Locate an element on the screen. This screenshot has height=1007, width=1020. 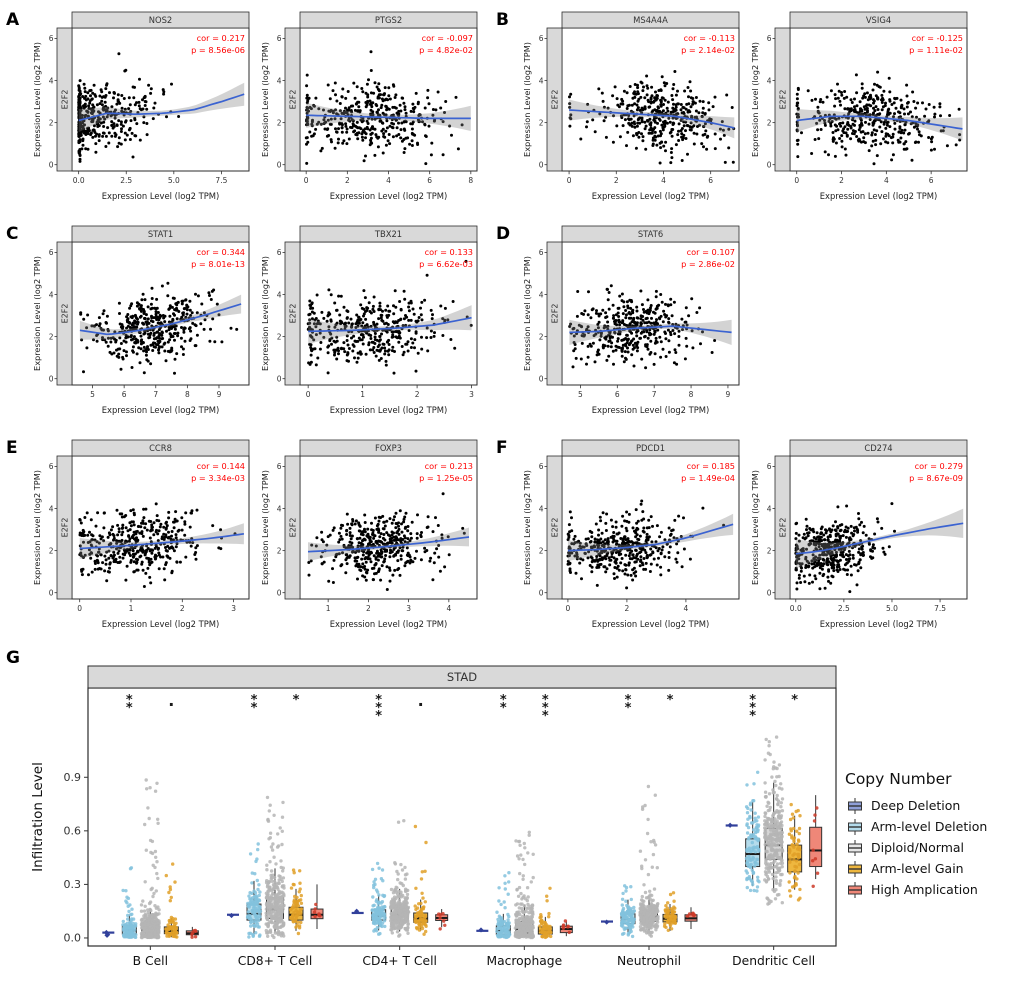
p-value: p = 8.67e-09 is located at coordinates (936, 478).